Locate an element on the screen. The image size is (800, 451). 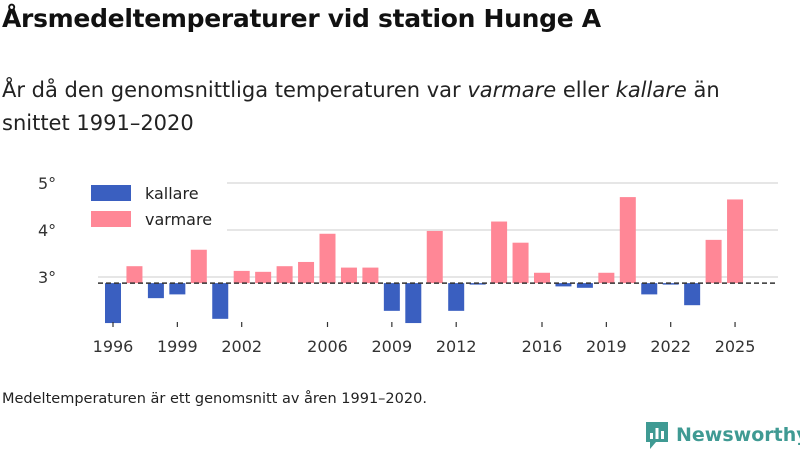
bar-1999 is located at coordinates (177, 289).